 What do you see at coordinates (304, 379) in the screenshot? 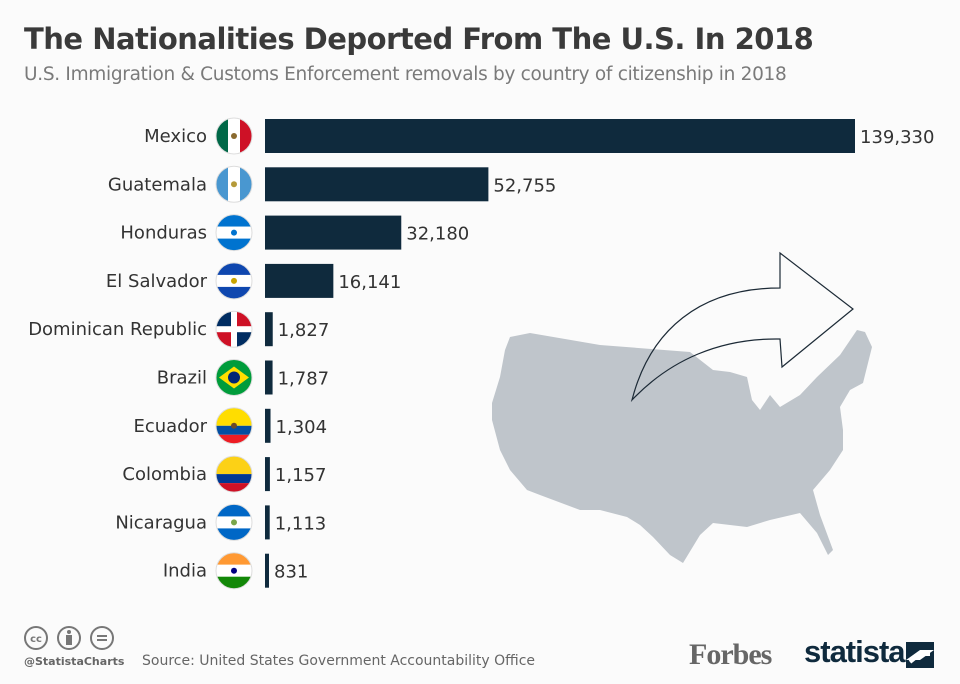
I see `value-label: 1,787` at bounding box center [304, 379].